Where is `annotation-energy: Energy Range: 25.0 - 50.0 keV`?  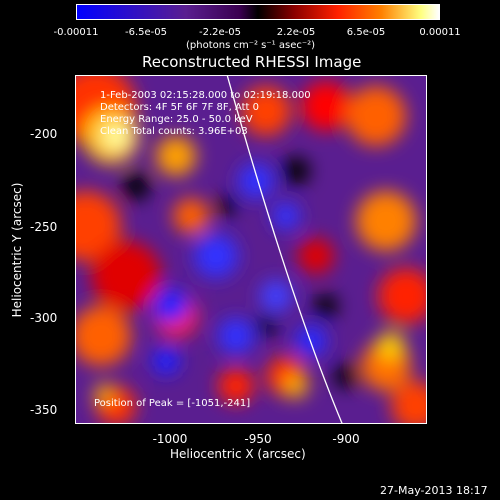 annotation-energy: Energy Range: 25.0 - 50.0 keV is located at coordinates (176, 119).